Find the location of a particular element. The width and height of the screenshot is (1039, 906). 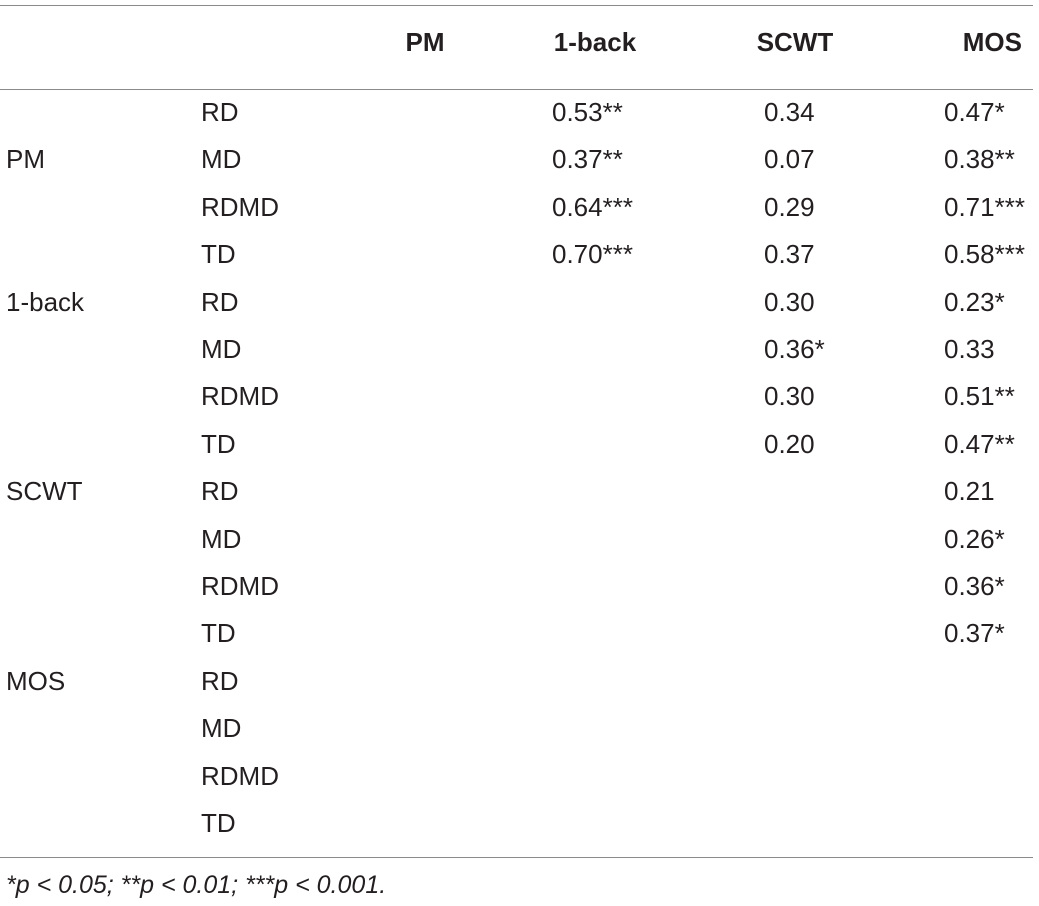

table-top-rule is located at coordinates (516, 5).